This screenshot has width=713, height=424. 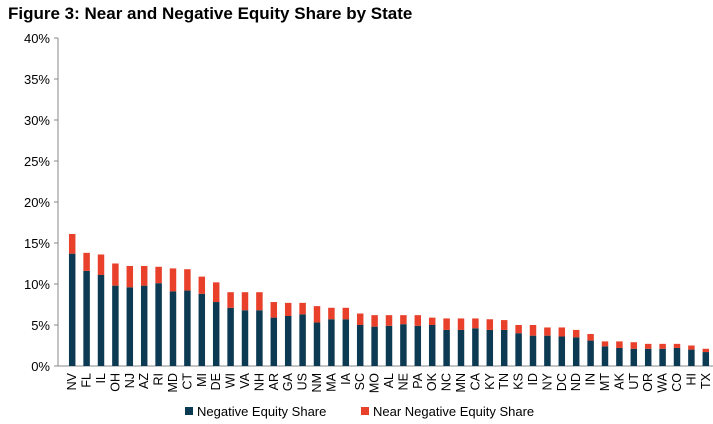 What do you see at coordinates (346, 342) in the screenshot?
I see `bar-negative-ia` at bounding box center [346, 342].